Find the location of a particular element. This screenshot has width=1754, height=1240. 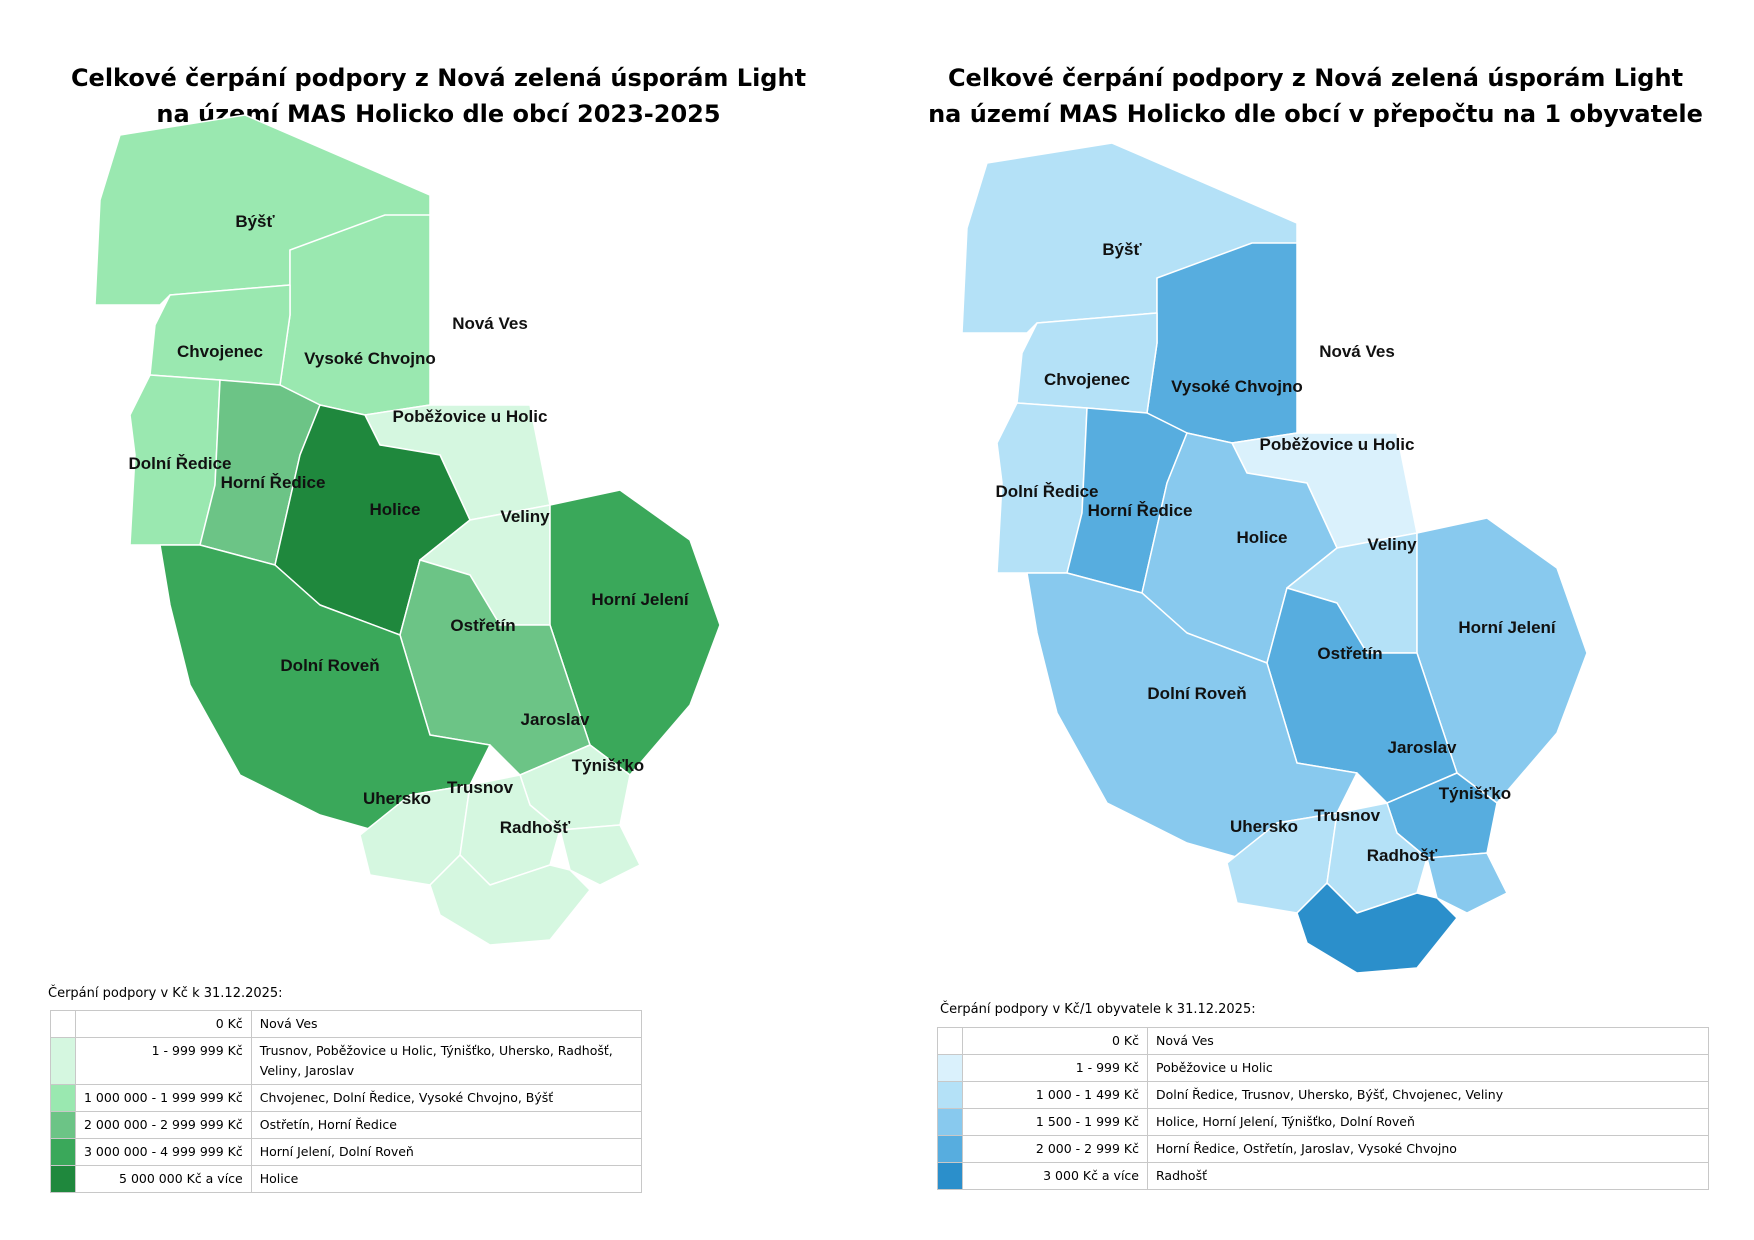

left-label-horni-redice: Horní Ředice is located at coordinates (273, 482).